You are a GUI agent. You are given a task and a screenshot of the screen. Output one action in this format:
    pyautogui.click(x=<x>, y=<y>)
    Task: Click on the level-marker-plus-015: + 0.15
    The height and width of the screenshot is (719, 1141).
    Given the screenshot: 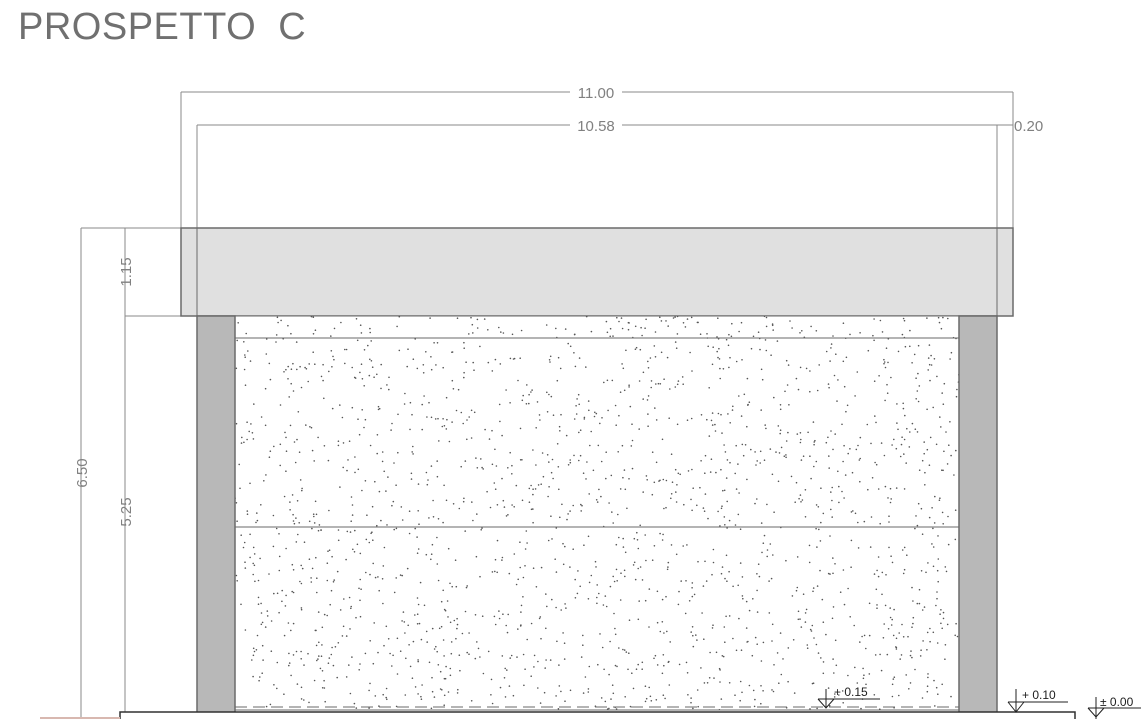 What is the action you would take?
    pyautogui.click(x=848, y=697)
    